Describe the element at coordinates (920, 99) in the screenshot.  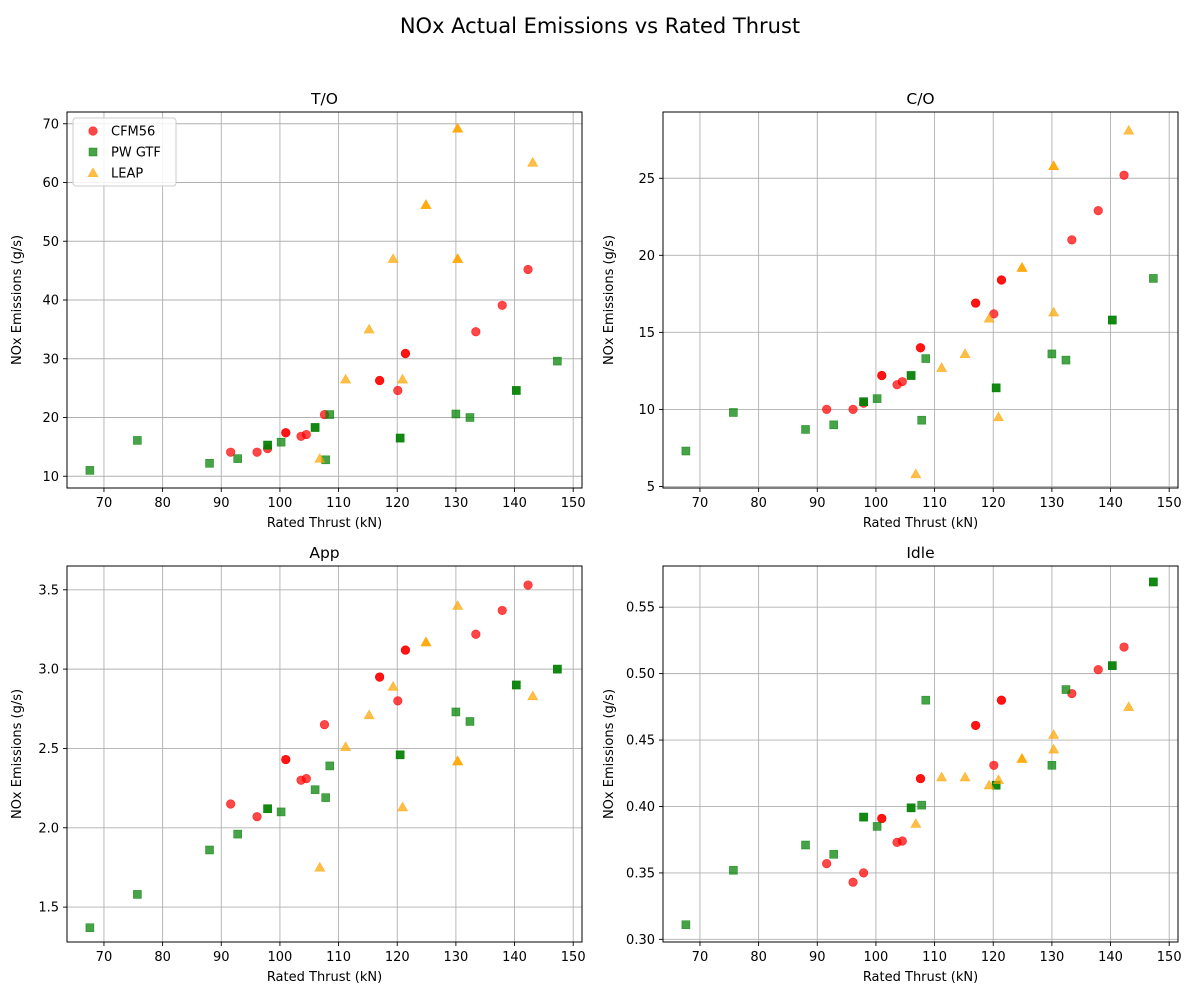
I see `subplot-title: C/O` at that location.